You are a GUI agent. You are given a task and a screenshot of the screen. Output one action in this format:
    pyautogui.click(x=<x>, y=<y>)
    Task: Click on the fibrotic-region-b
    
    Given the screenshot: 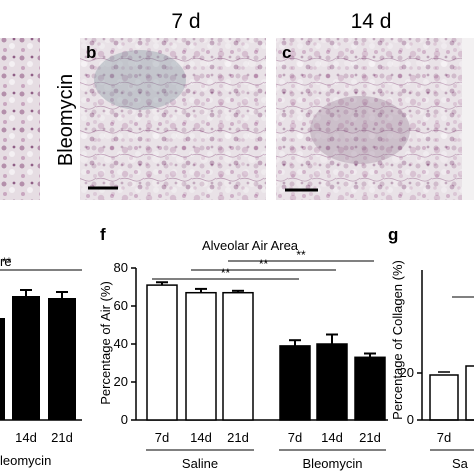 What is the action you would take?
    pyautogui.click(x=140, y=80)
    